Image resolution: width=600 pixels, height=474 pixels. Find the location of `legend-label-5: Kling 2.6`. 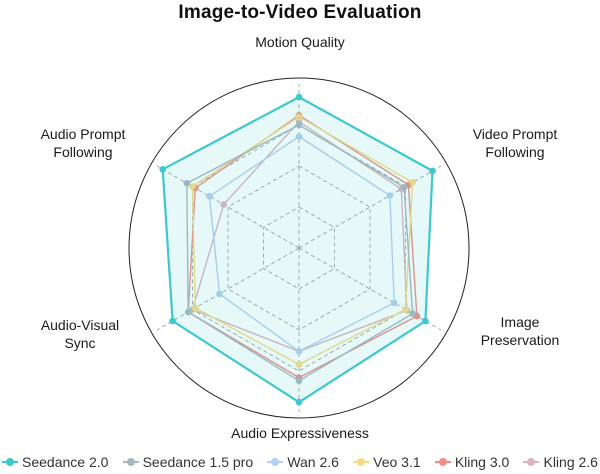

legend-label-5: Kling 2.6 is located at coordinates (570, 462).